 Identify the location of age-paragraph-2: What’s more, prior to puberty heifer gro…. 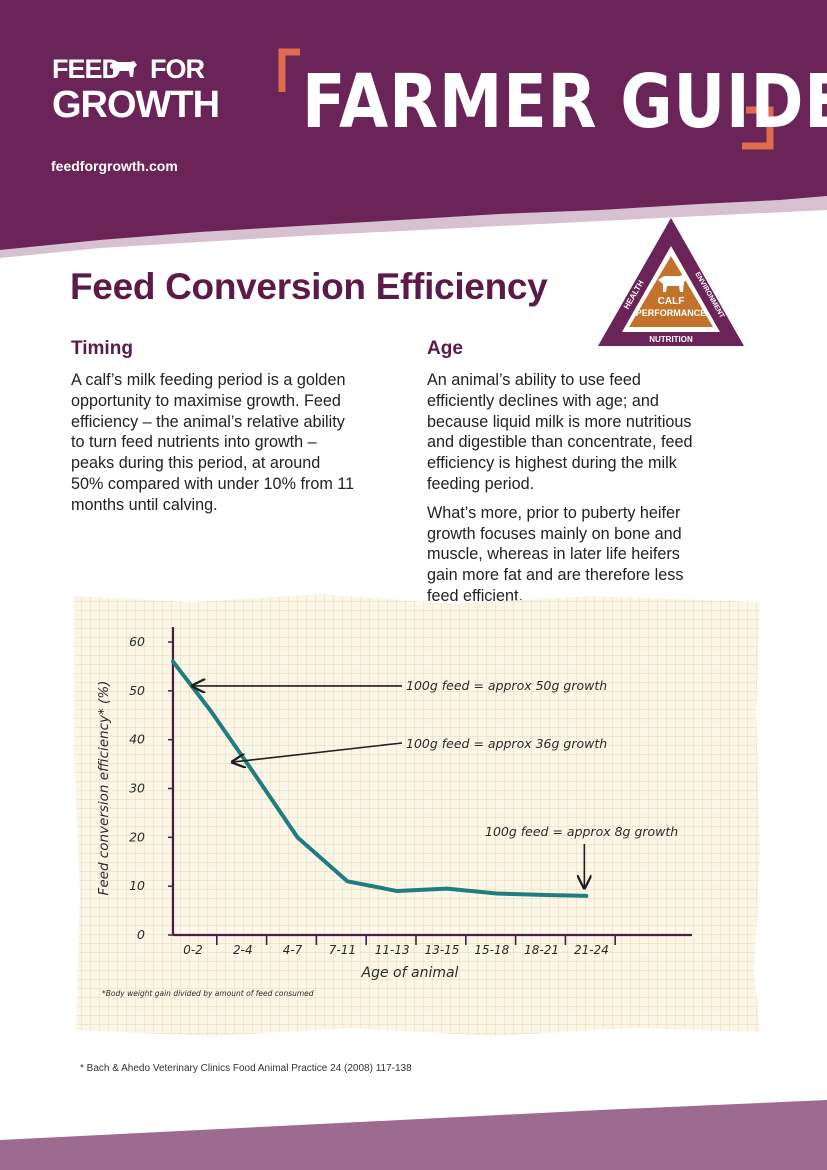
(592, 555).